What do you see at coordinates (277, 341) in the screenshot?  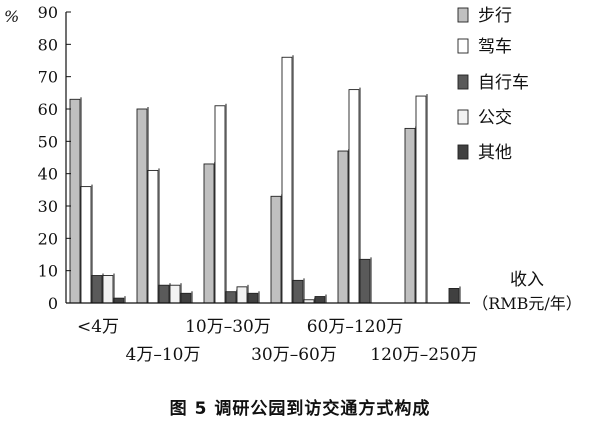 I see `x-tick-labels: <4万 4万–10万 10万–30万 30万–60万 60万–120万 120万–250万` at bounding box center [277, 341].